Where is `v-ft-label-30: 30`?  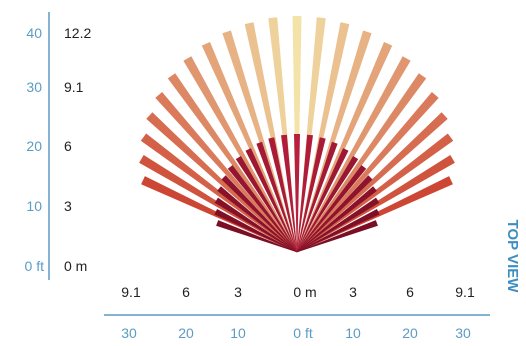
v-ft-label-30: 30 is located at coordinates (34, 87).